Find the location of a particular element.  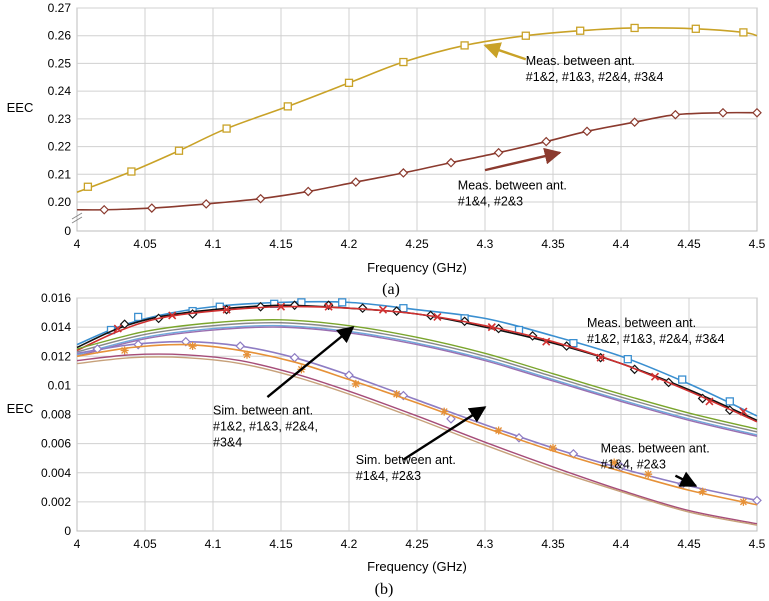

annotation-0: Meas. between ant. #1&2, #1&3, #2&4, #3&4 is located at coordinates (656, 331).